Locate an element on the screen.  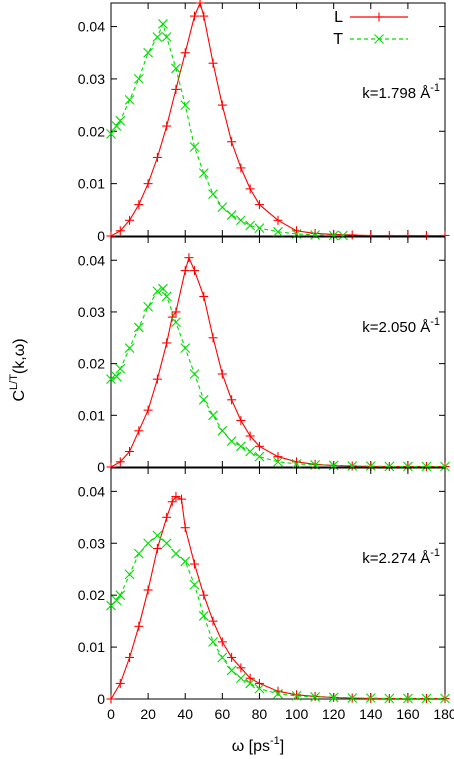
legend-sample-l is located at coordinates (379, 17).